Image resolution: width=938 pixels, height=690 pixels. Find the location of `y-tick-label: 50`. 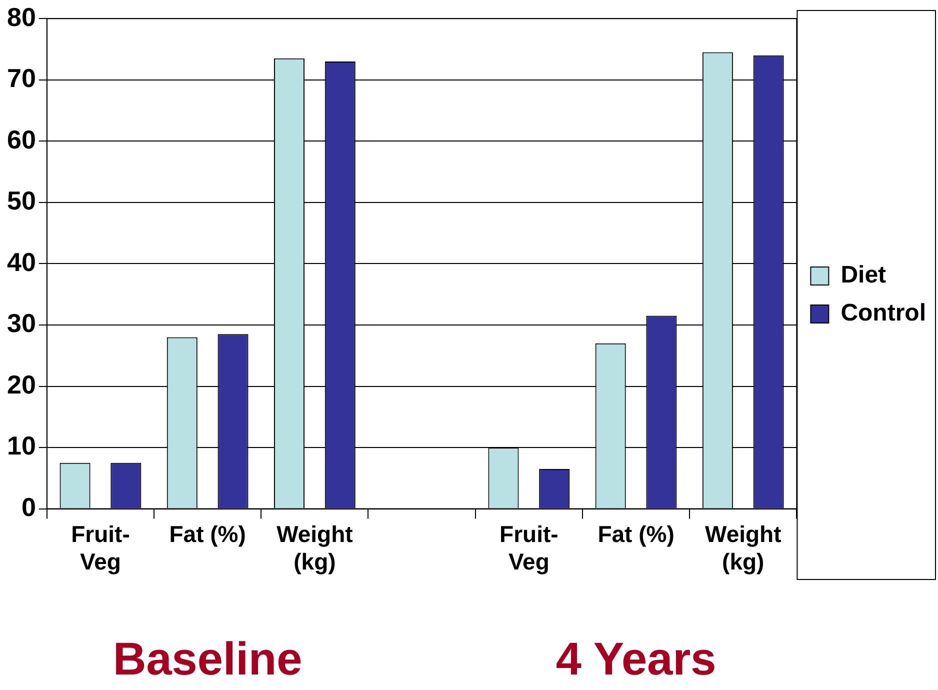

y-tick-label: 50 is located at coordinates (21, 201).